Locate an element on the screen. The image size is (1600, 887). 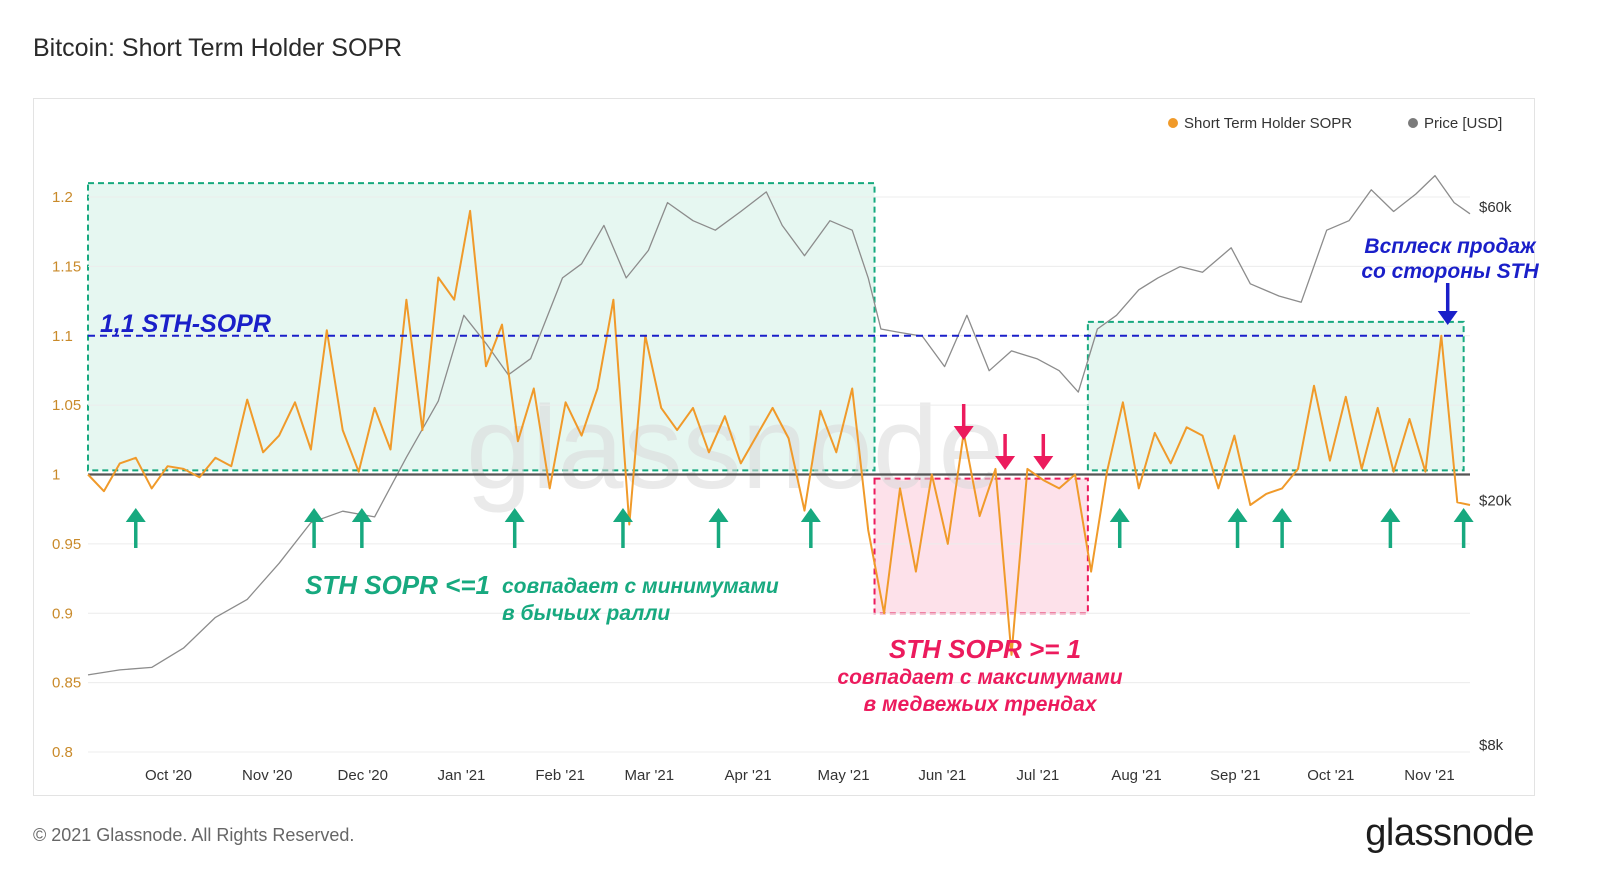
y-left-tick-label: 1.15 is located at coordinates (66, 266).